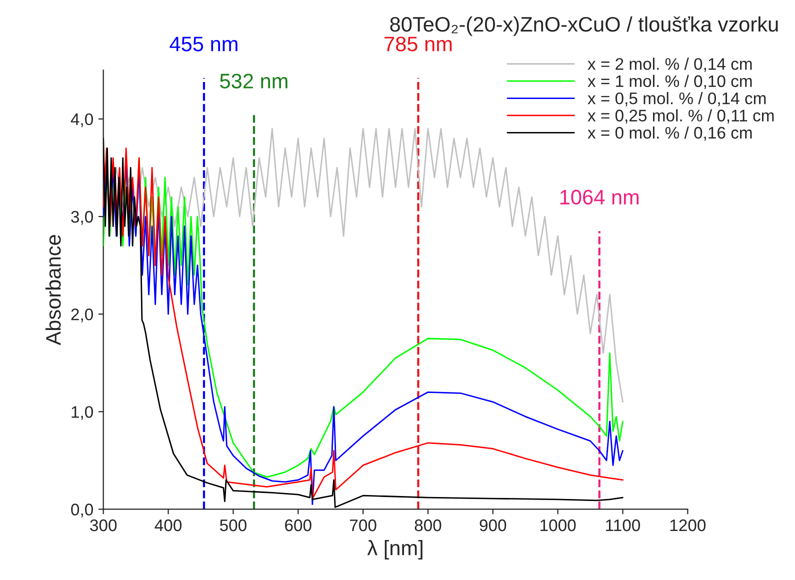 Image resolution: width=795 pixels, height=580 pixels. I want to click on y-tick-label: 4,0, so click(81, 120).